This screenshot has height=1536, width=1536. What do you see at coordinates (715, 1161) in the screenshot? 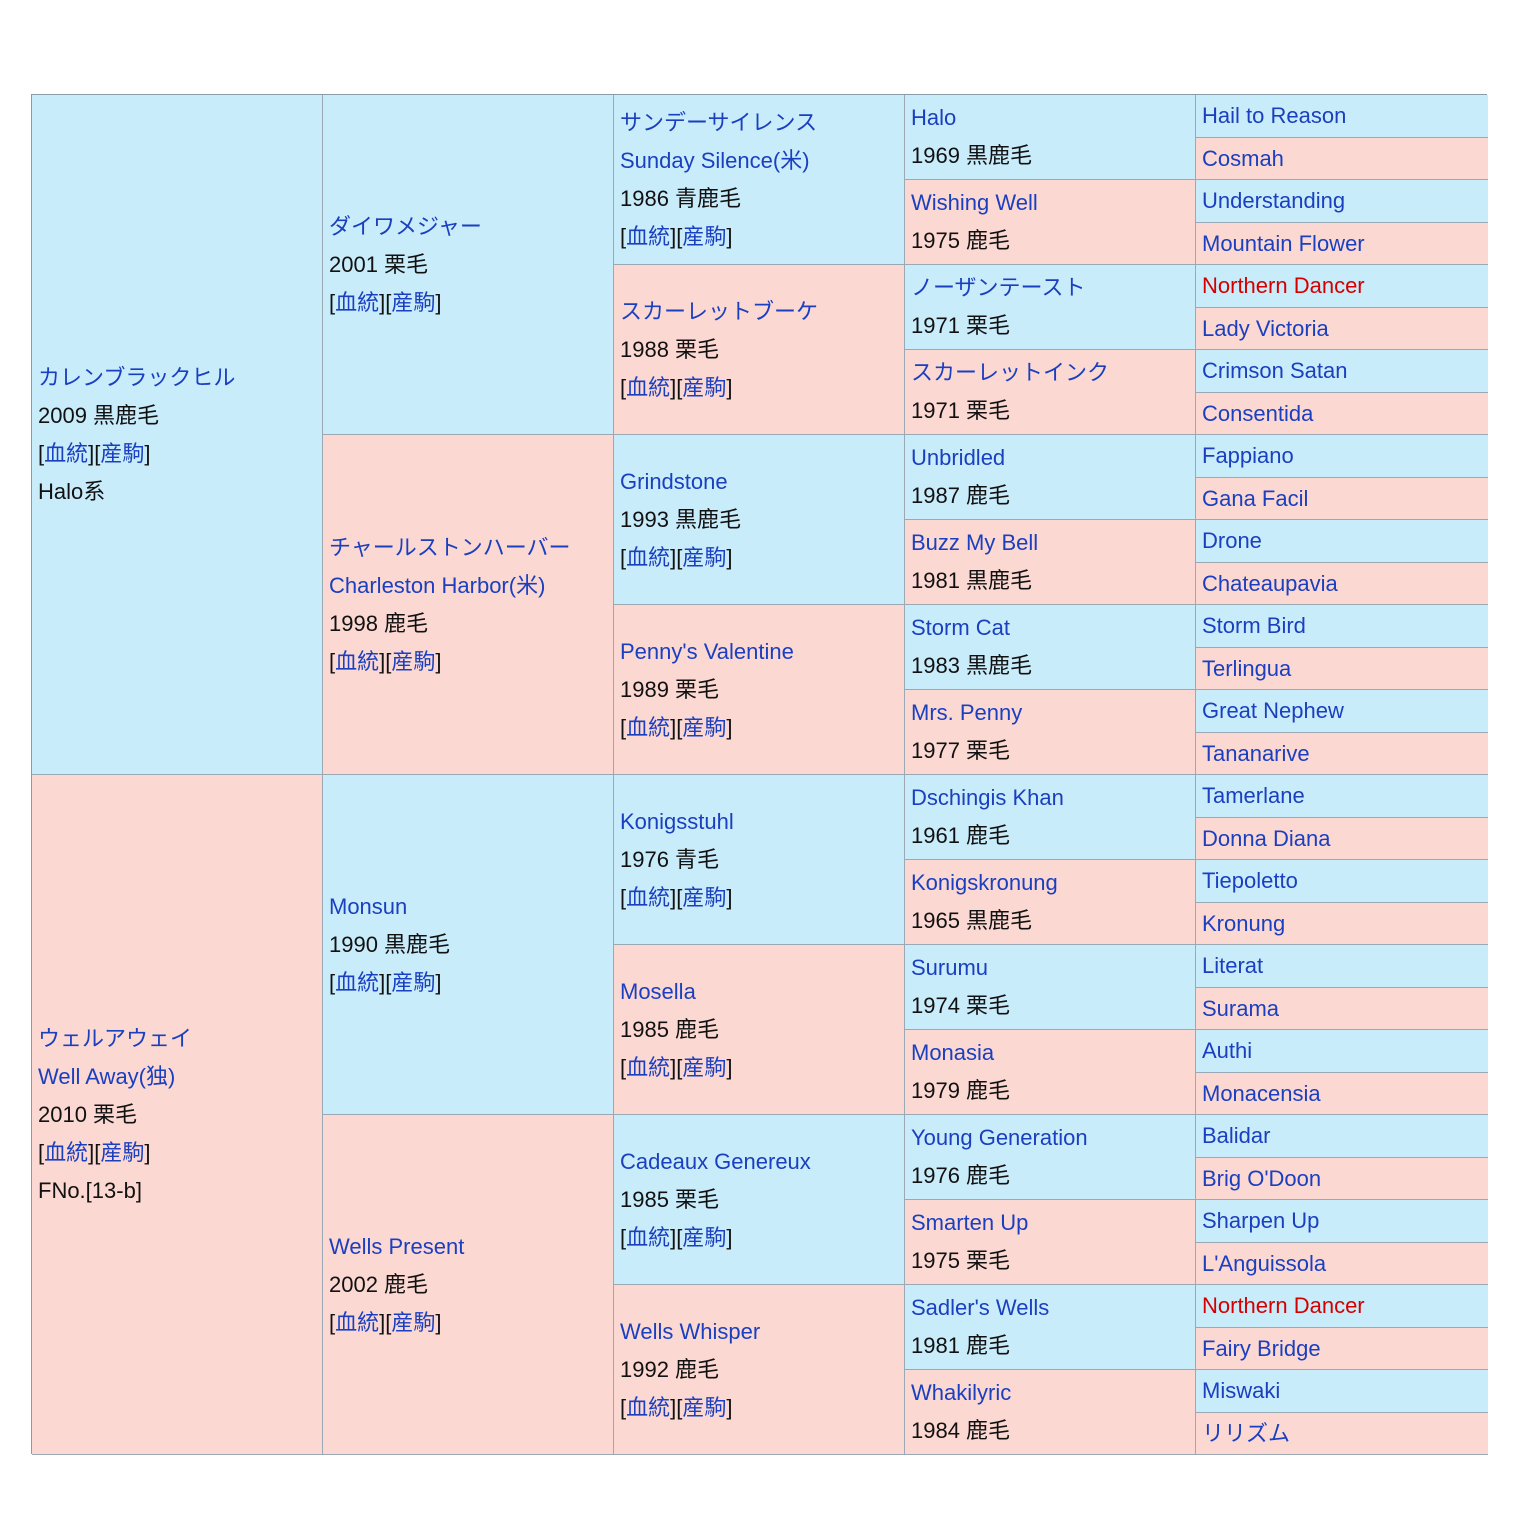
I see `horse-name-link: Cadeaux Genereux` at bounding box center [715, 1161].